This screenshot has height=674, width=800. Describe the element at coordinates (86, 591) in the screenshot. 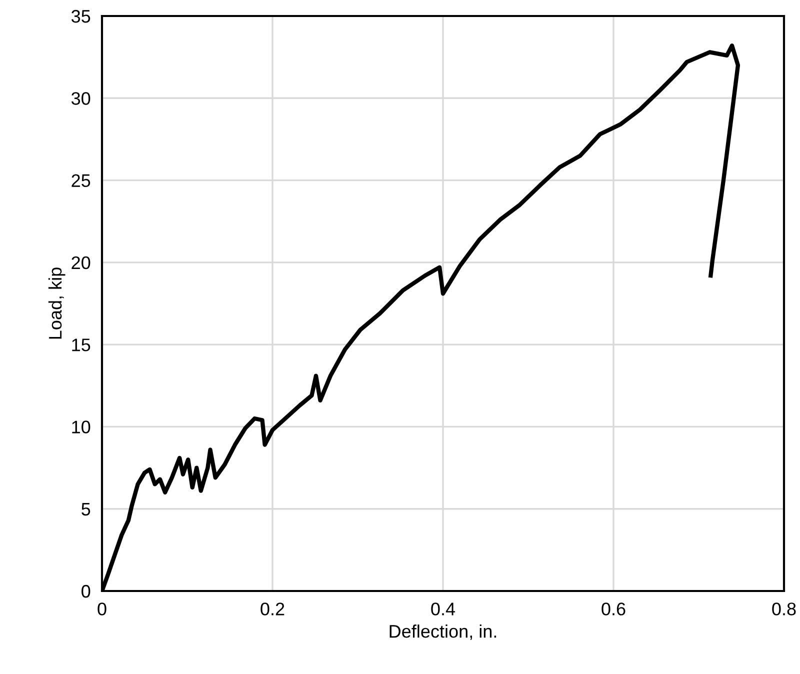

I see `y-tick-label: 0` at that location.